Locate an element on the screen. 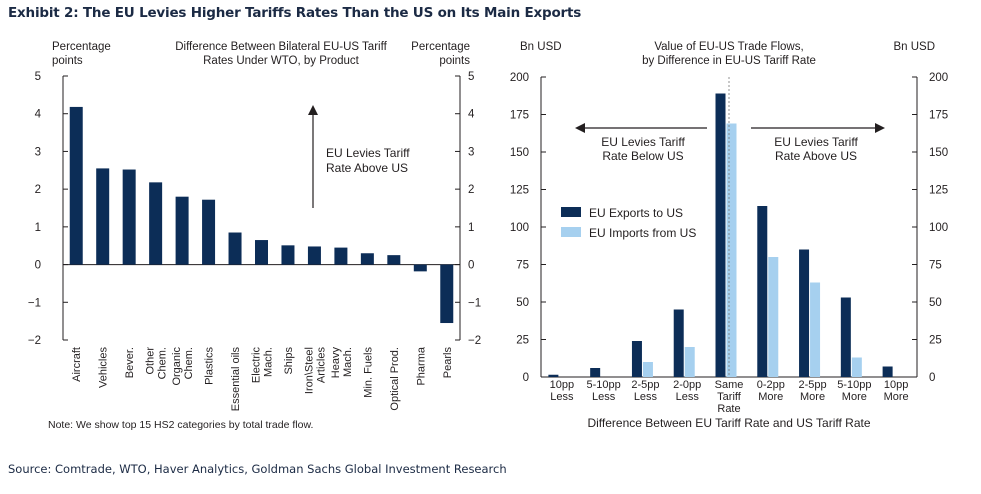 The width and height of the screenshot is (981, 494). legend-label-imports: EU Imports from US is located at coordinates (642, 233).